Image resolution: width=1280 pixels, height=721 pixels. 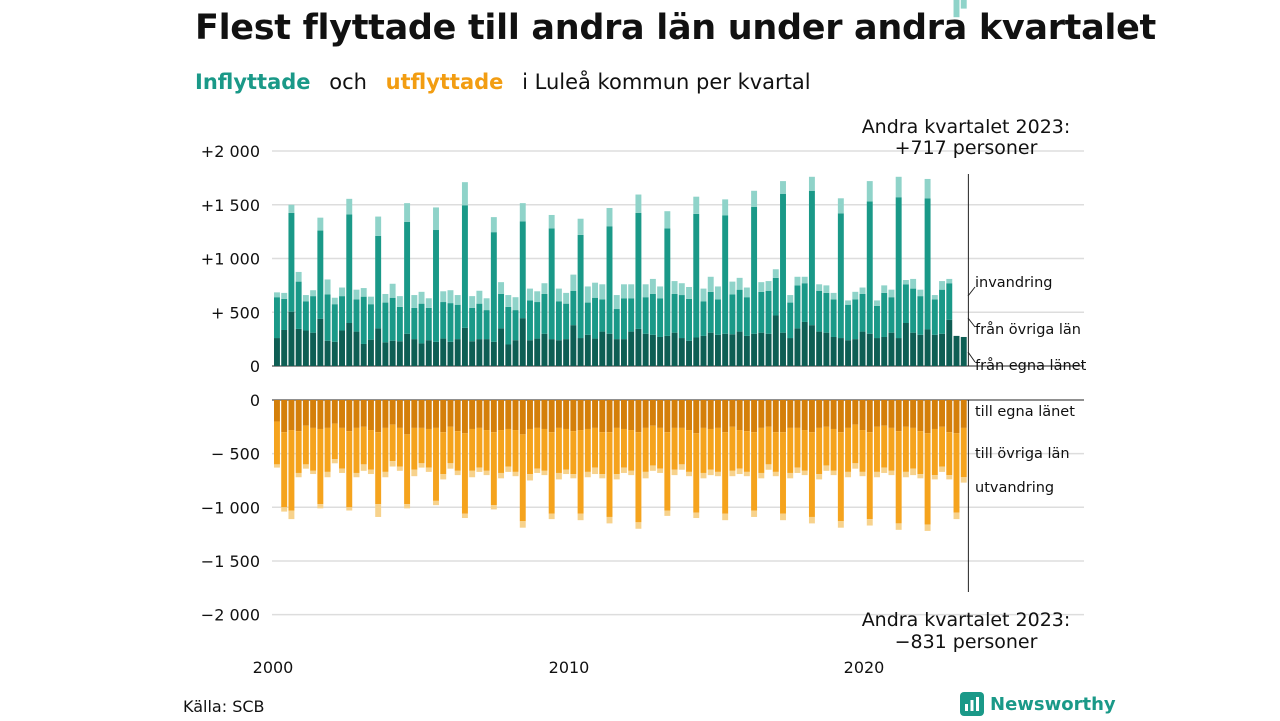 I want to click on series-label-bottom: utvandring, so click(x=1014, y=488).